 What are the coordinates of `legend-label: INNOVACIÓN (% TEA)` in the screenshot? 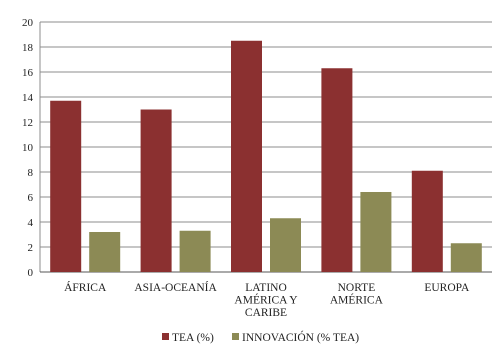 It's located at (300, 337).